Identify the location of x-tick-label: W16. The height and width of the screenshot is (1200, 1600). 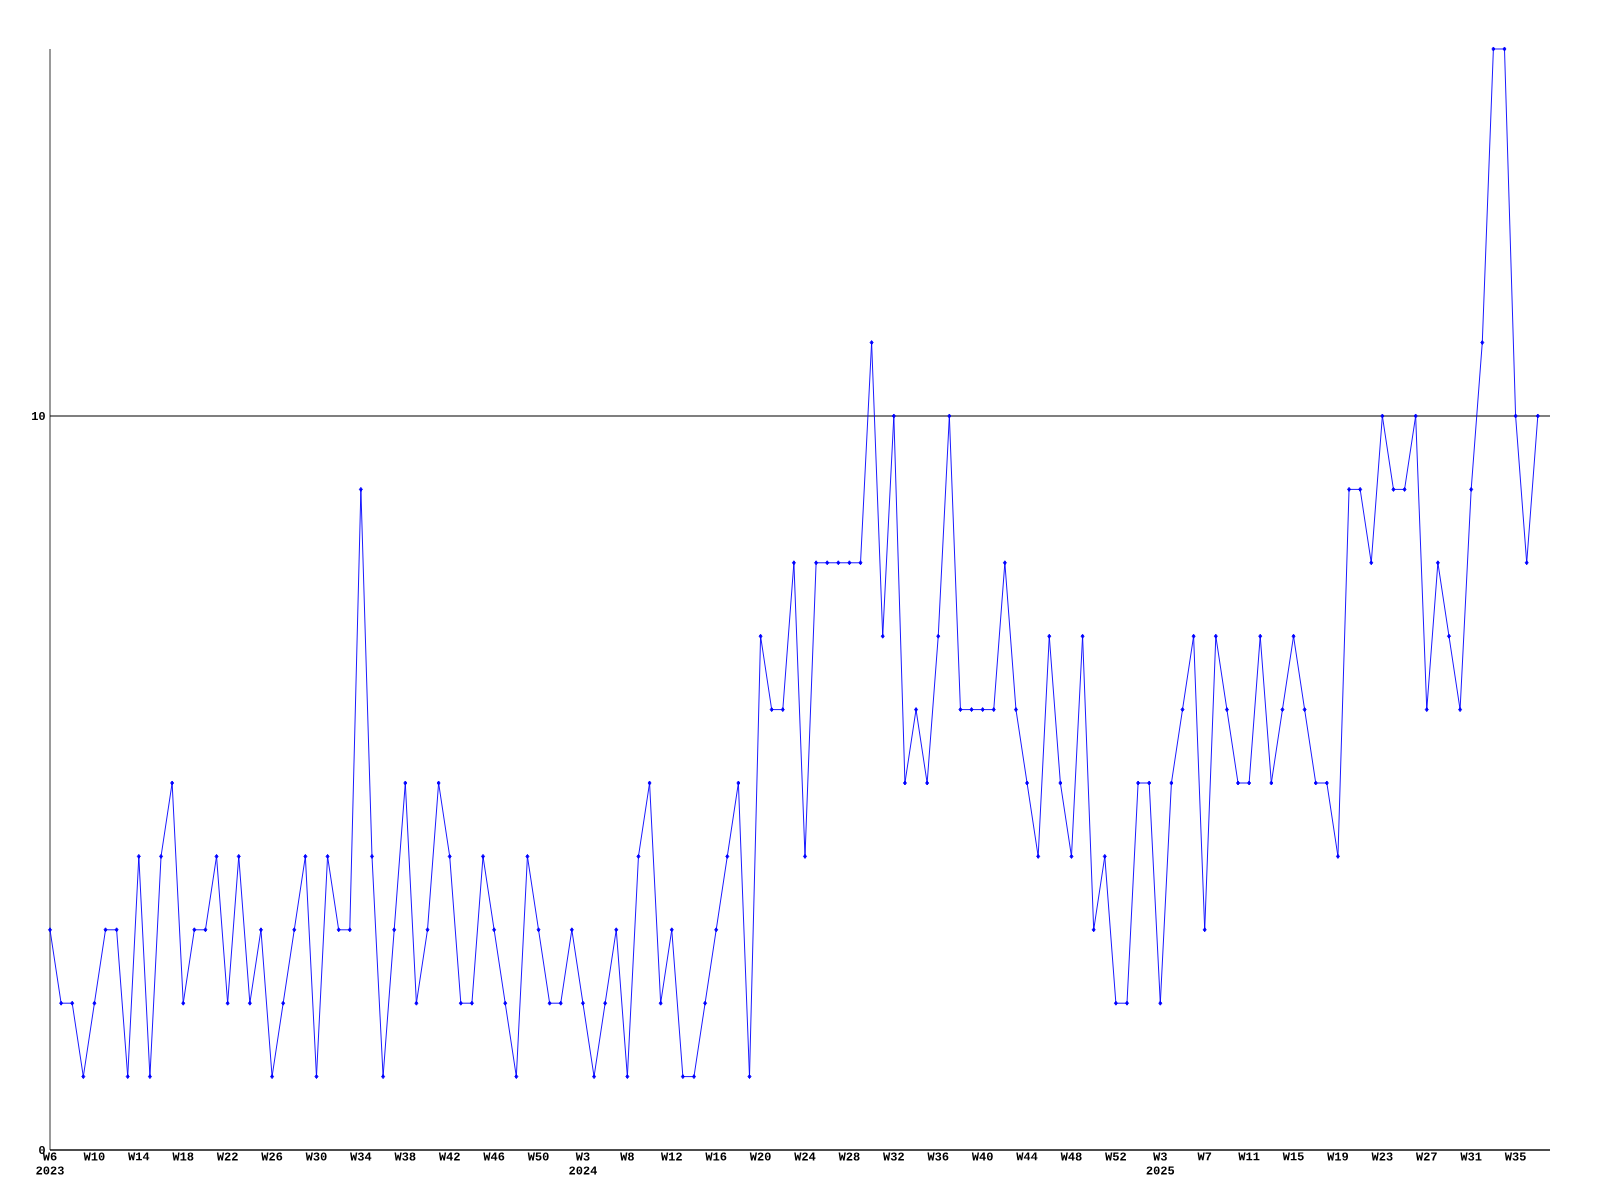
(716, 1156).